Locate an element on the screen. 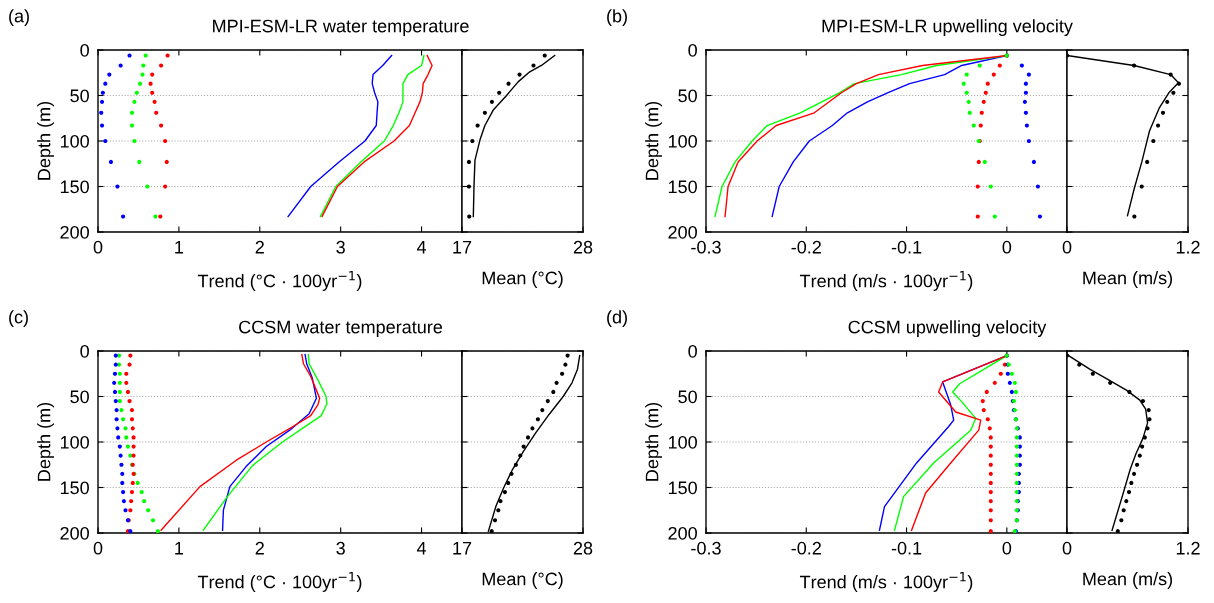  chart-title: MPI-ESM-LR water temperature is located at coordinates (341, 27).